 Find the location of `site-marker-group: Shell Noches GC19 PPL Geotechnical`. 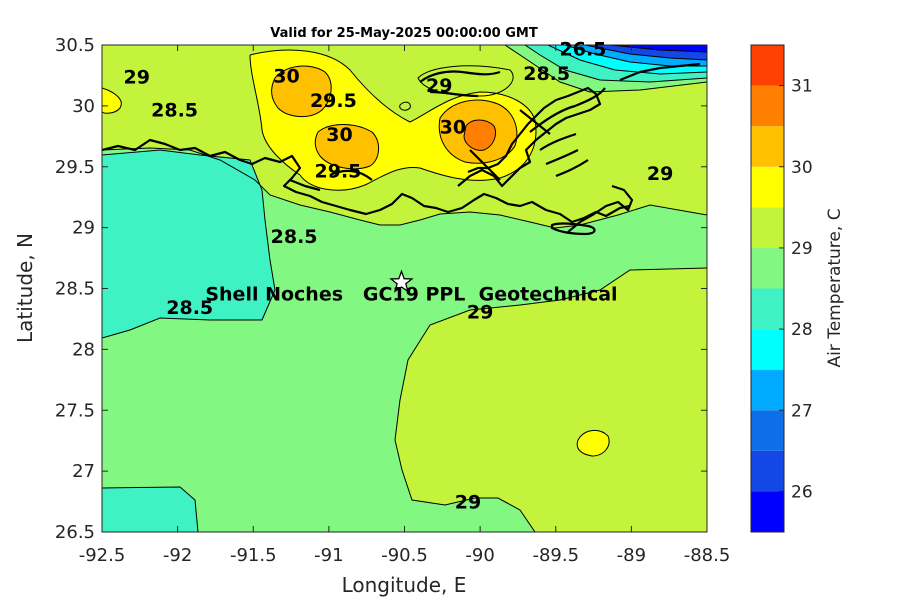

site-marker-group: Shell Noches GC19 PPL Geotechnical is located at coordinates (411, 287).